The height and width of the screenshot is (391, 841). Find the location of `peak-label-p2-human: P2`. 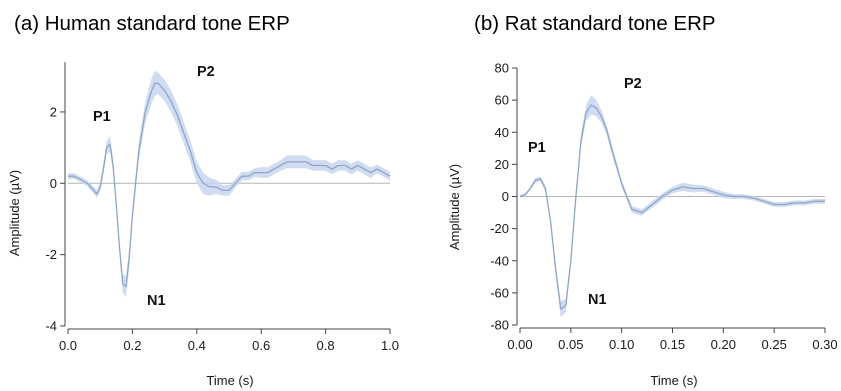

peak-label-p2-human: P2 is located at coordinates (206, 72).